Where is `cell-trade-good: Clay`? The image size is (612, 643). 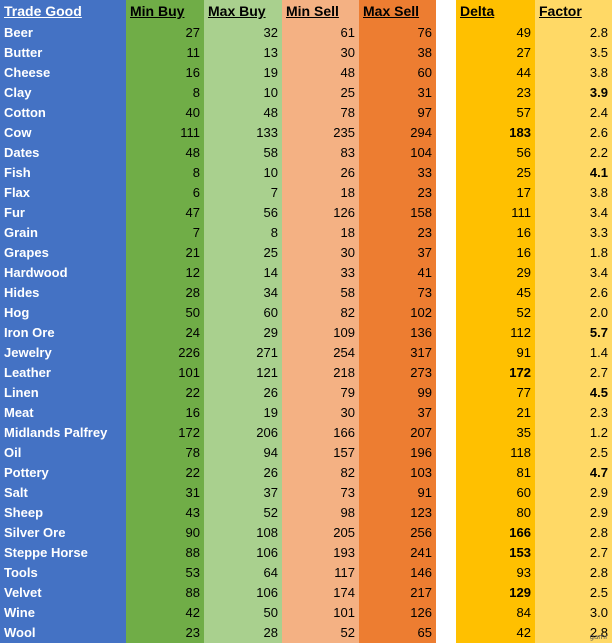 cell-trade-good: Clay is located at coordinates (63, 93).